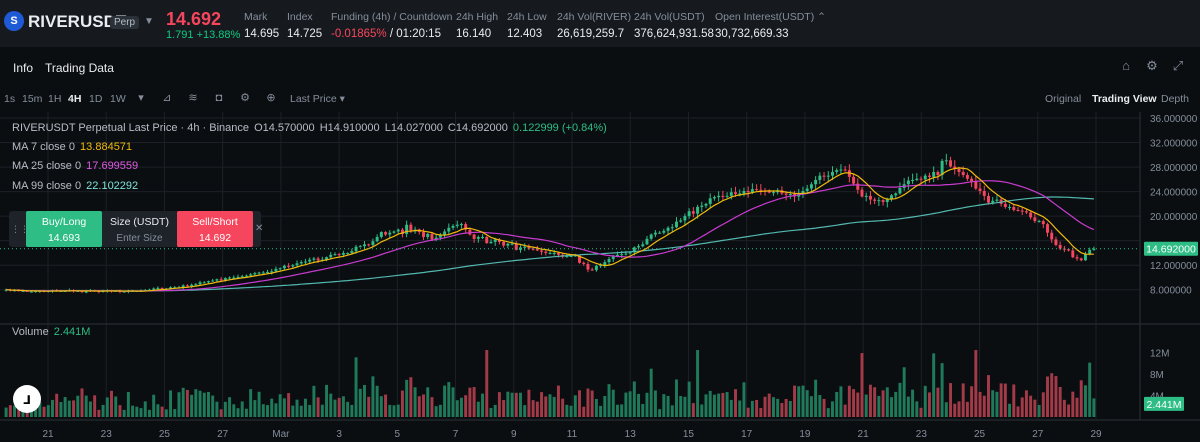 The image size is (1200, 442). I want to click on sell-label: Sell/Short, so click(215, 222).